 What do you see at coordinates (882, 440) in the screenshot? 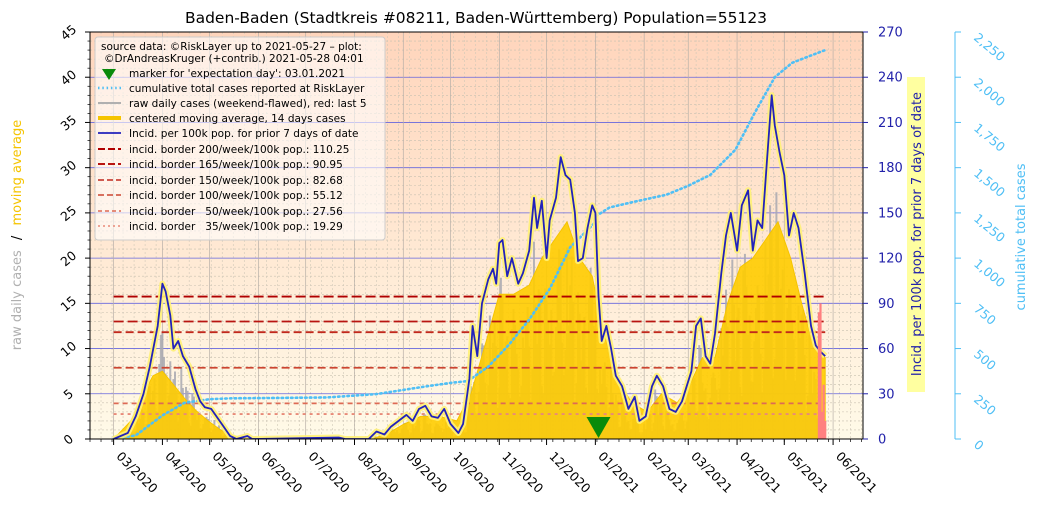
I see `y-right1-tick-label: 0` at bounding box center [882, 440].